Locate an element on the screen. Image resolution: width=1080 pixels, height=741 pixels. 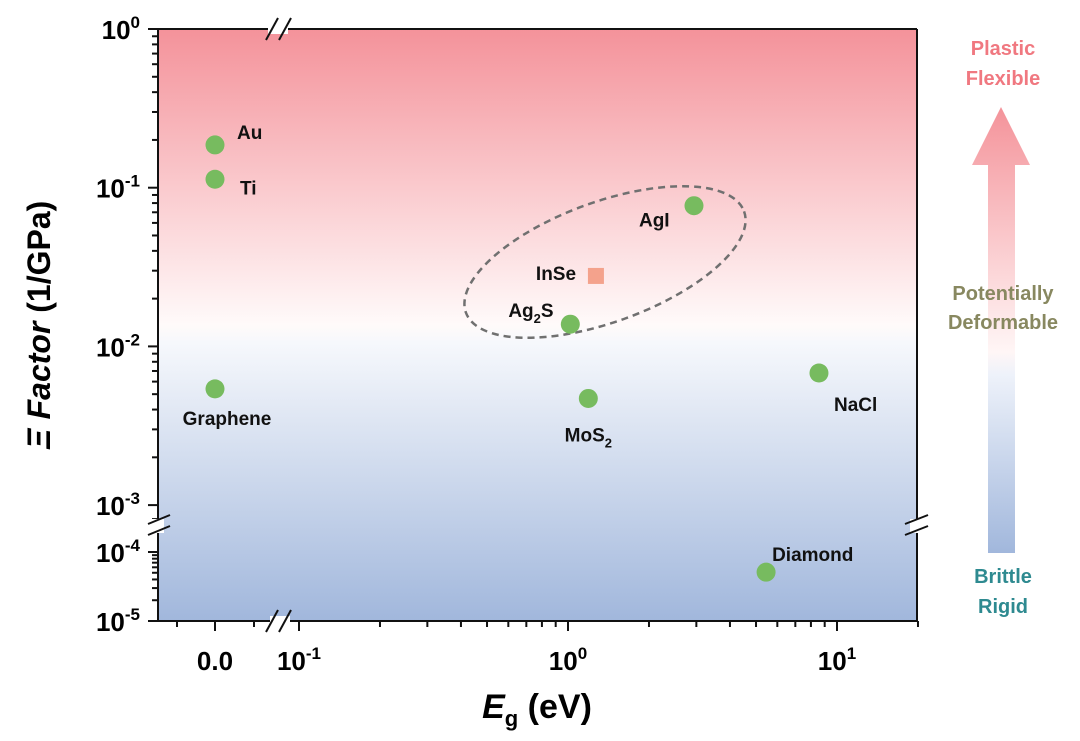
axis-break-bottom is located at coordinates (278, 621).